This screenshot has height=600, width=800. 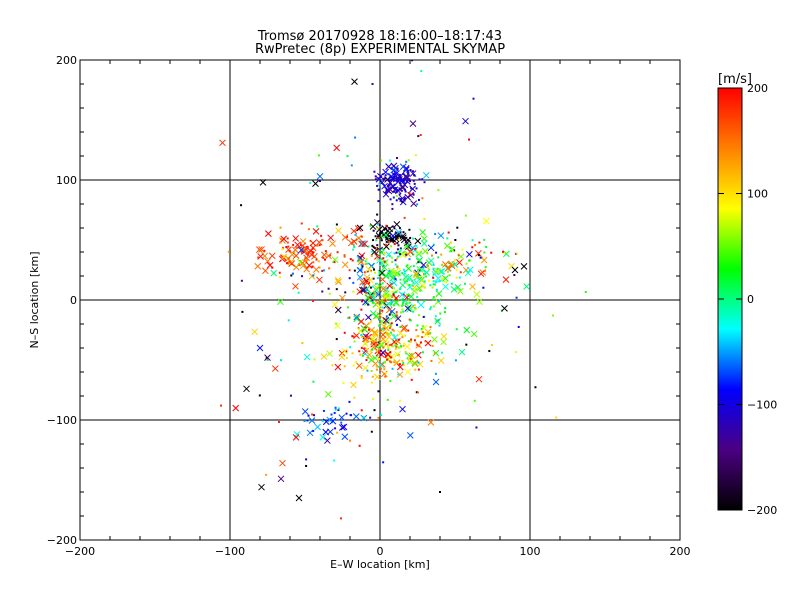 What do you see at coordinates (34, 299) in the screenshot?
I see `y-axis-label: N–S location [km]` at bounding box center [34, 299].